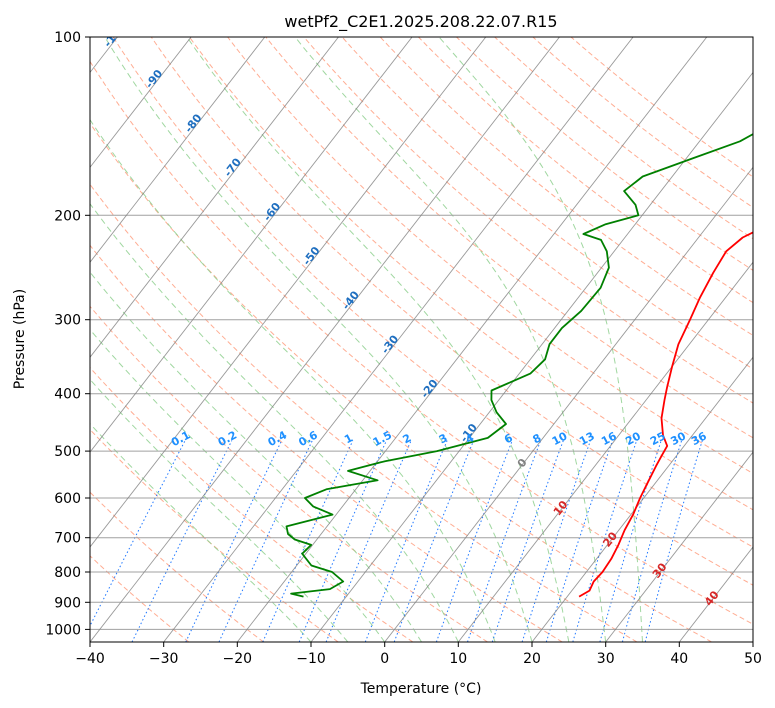 The image size is (775, 708). What do you see at coordinates (20, 339) in the screenshot?
I see `y-axis-label: Pressure (hPa)` at bounding box center [20, 339].